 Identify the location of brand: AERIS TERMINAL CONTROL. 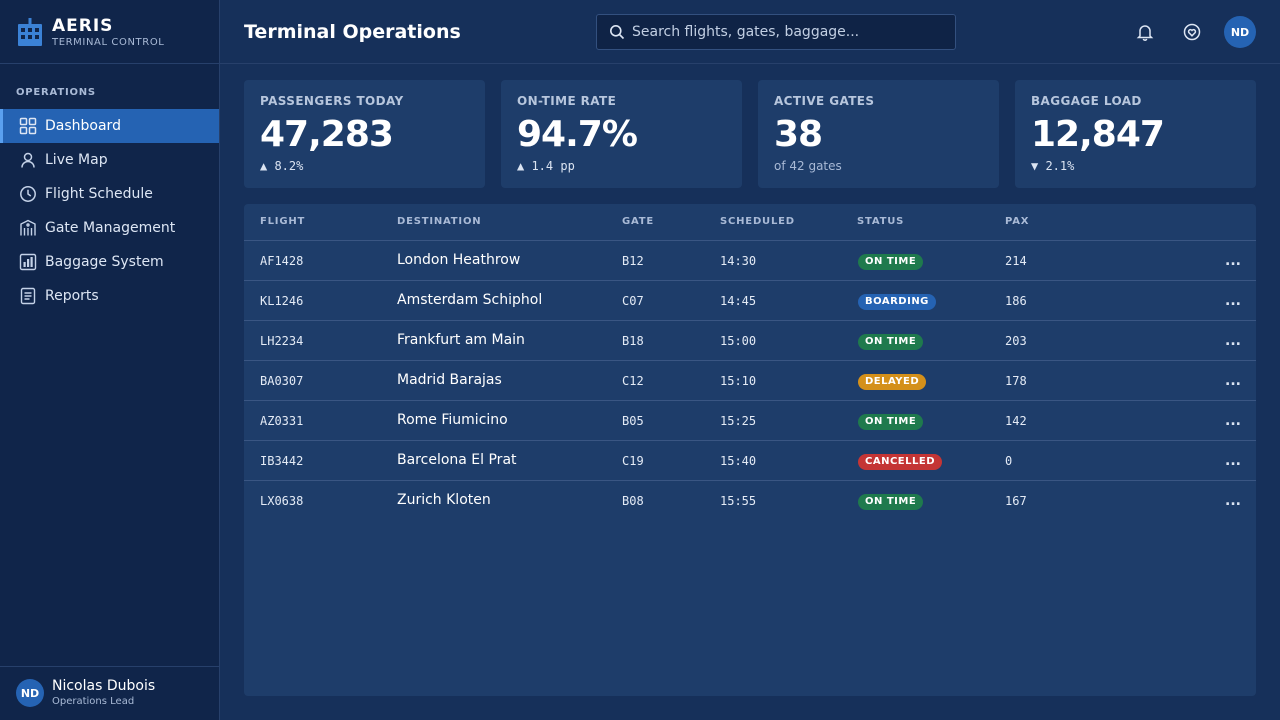
(91, 33).